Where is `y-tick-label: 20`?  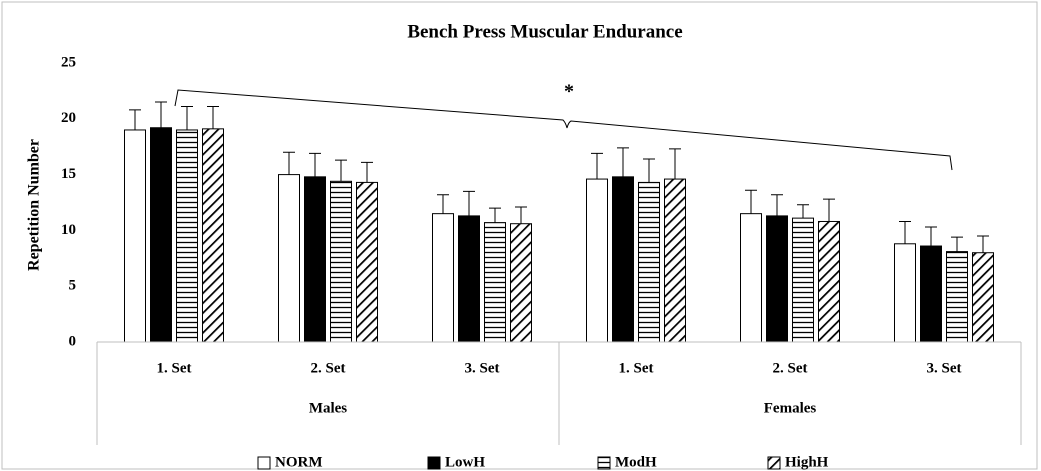
y-tick-label: 20 is located at coordinates (68, 118).